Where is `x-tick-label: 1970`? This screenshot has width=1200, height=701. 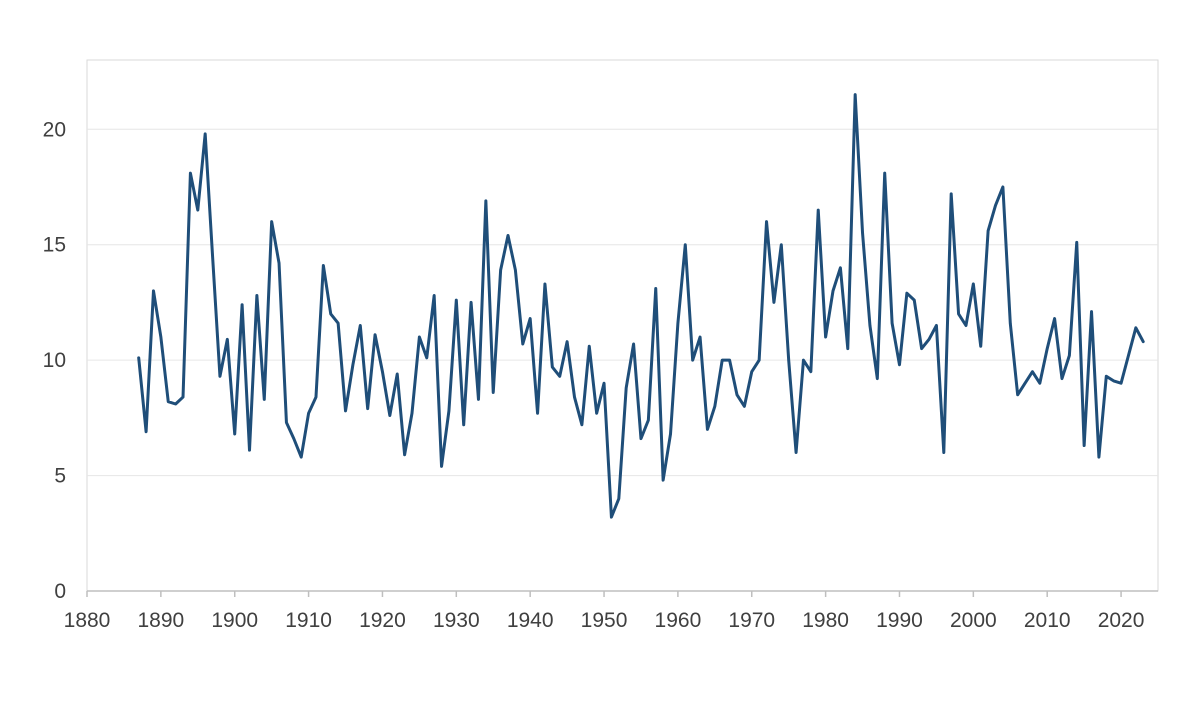 x-tick-label: 1970 is located at coordinates (751, 620).